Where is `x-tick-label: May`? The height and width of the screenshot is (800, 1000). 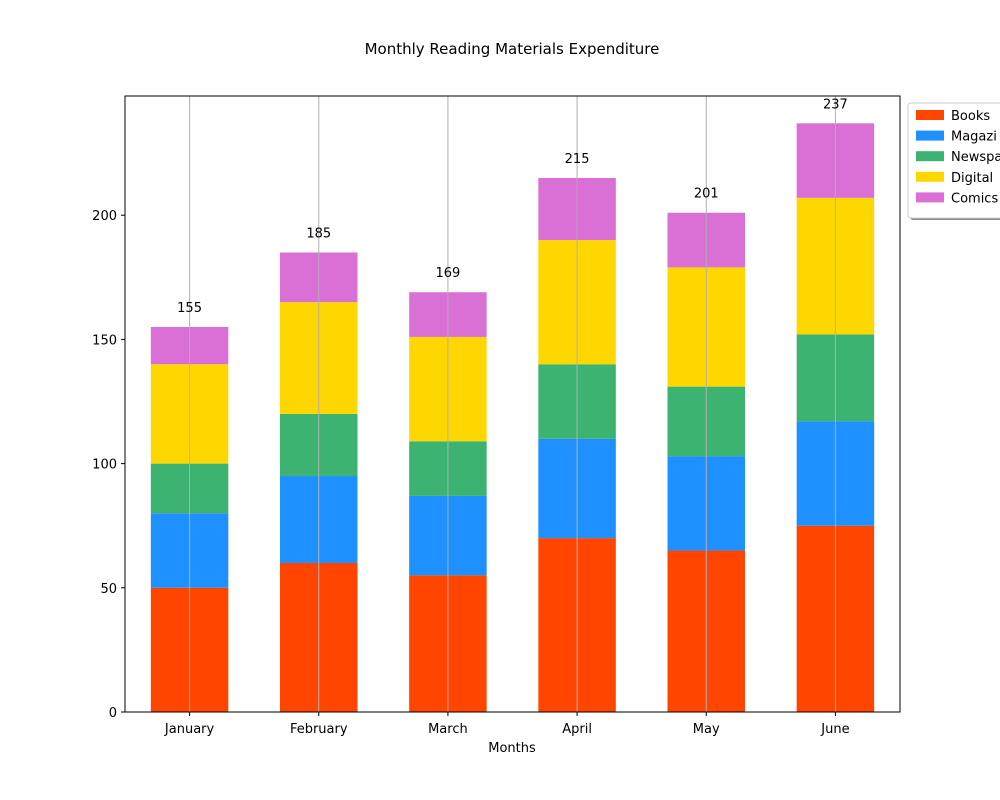
x-tick-label: May is located at coordinates (706, 729).